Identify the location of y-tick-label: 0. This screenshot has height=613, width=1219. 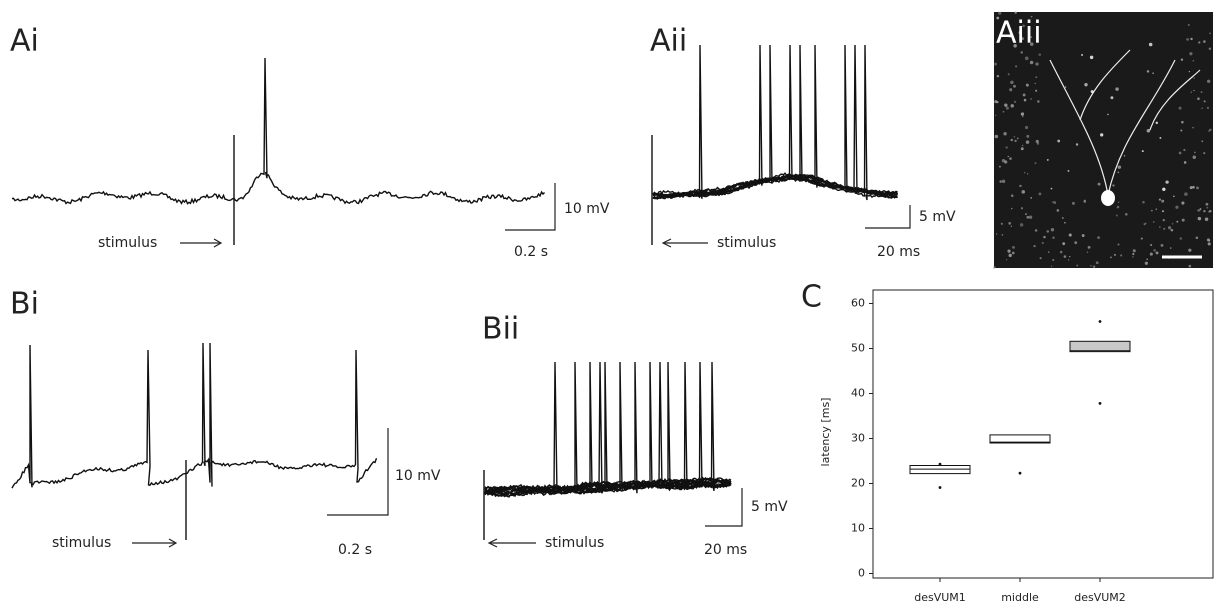
(861, 573).